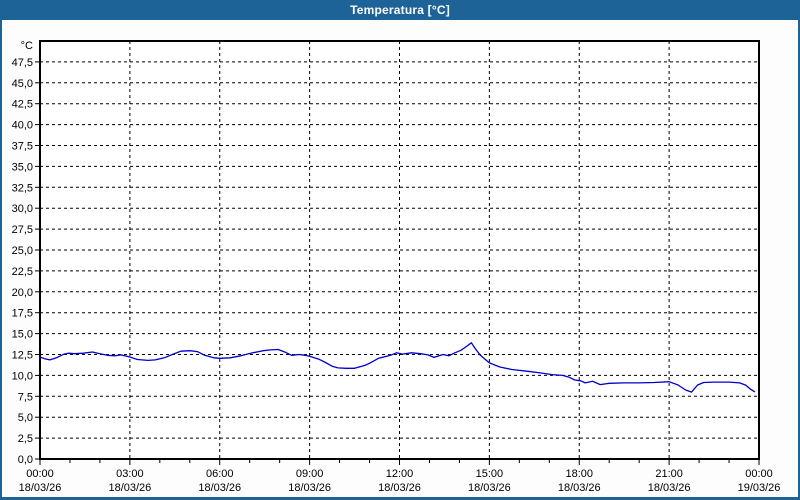 The image size is (800, 500). What do you see at coordinates (22, 126) in the screenshot?
I see `y-axis-tick-label: 40,0` at bounding box center [22, 126].